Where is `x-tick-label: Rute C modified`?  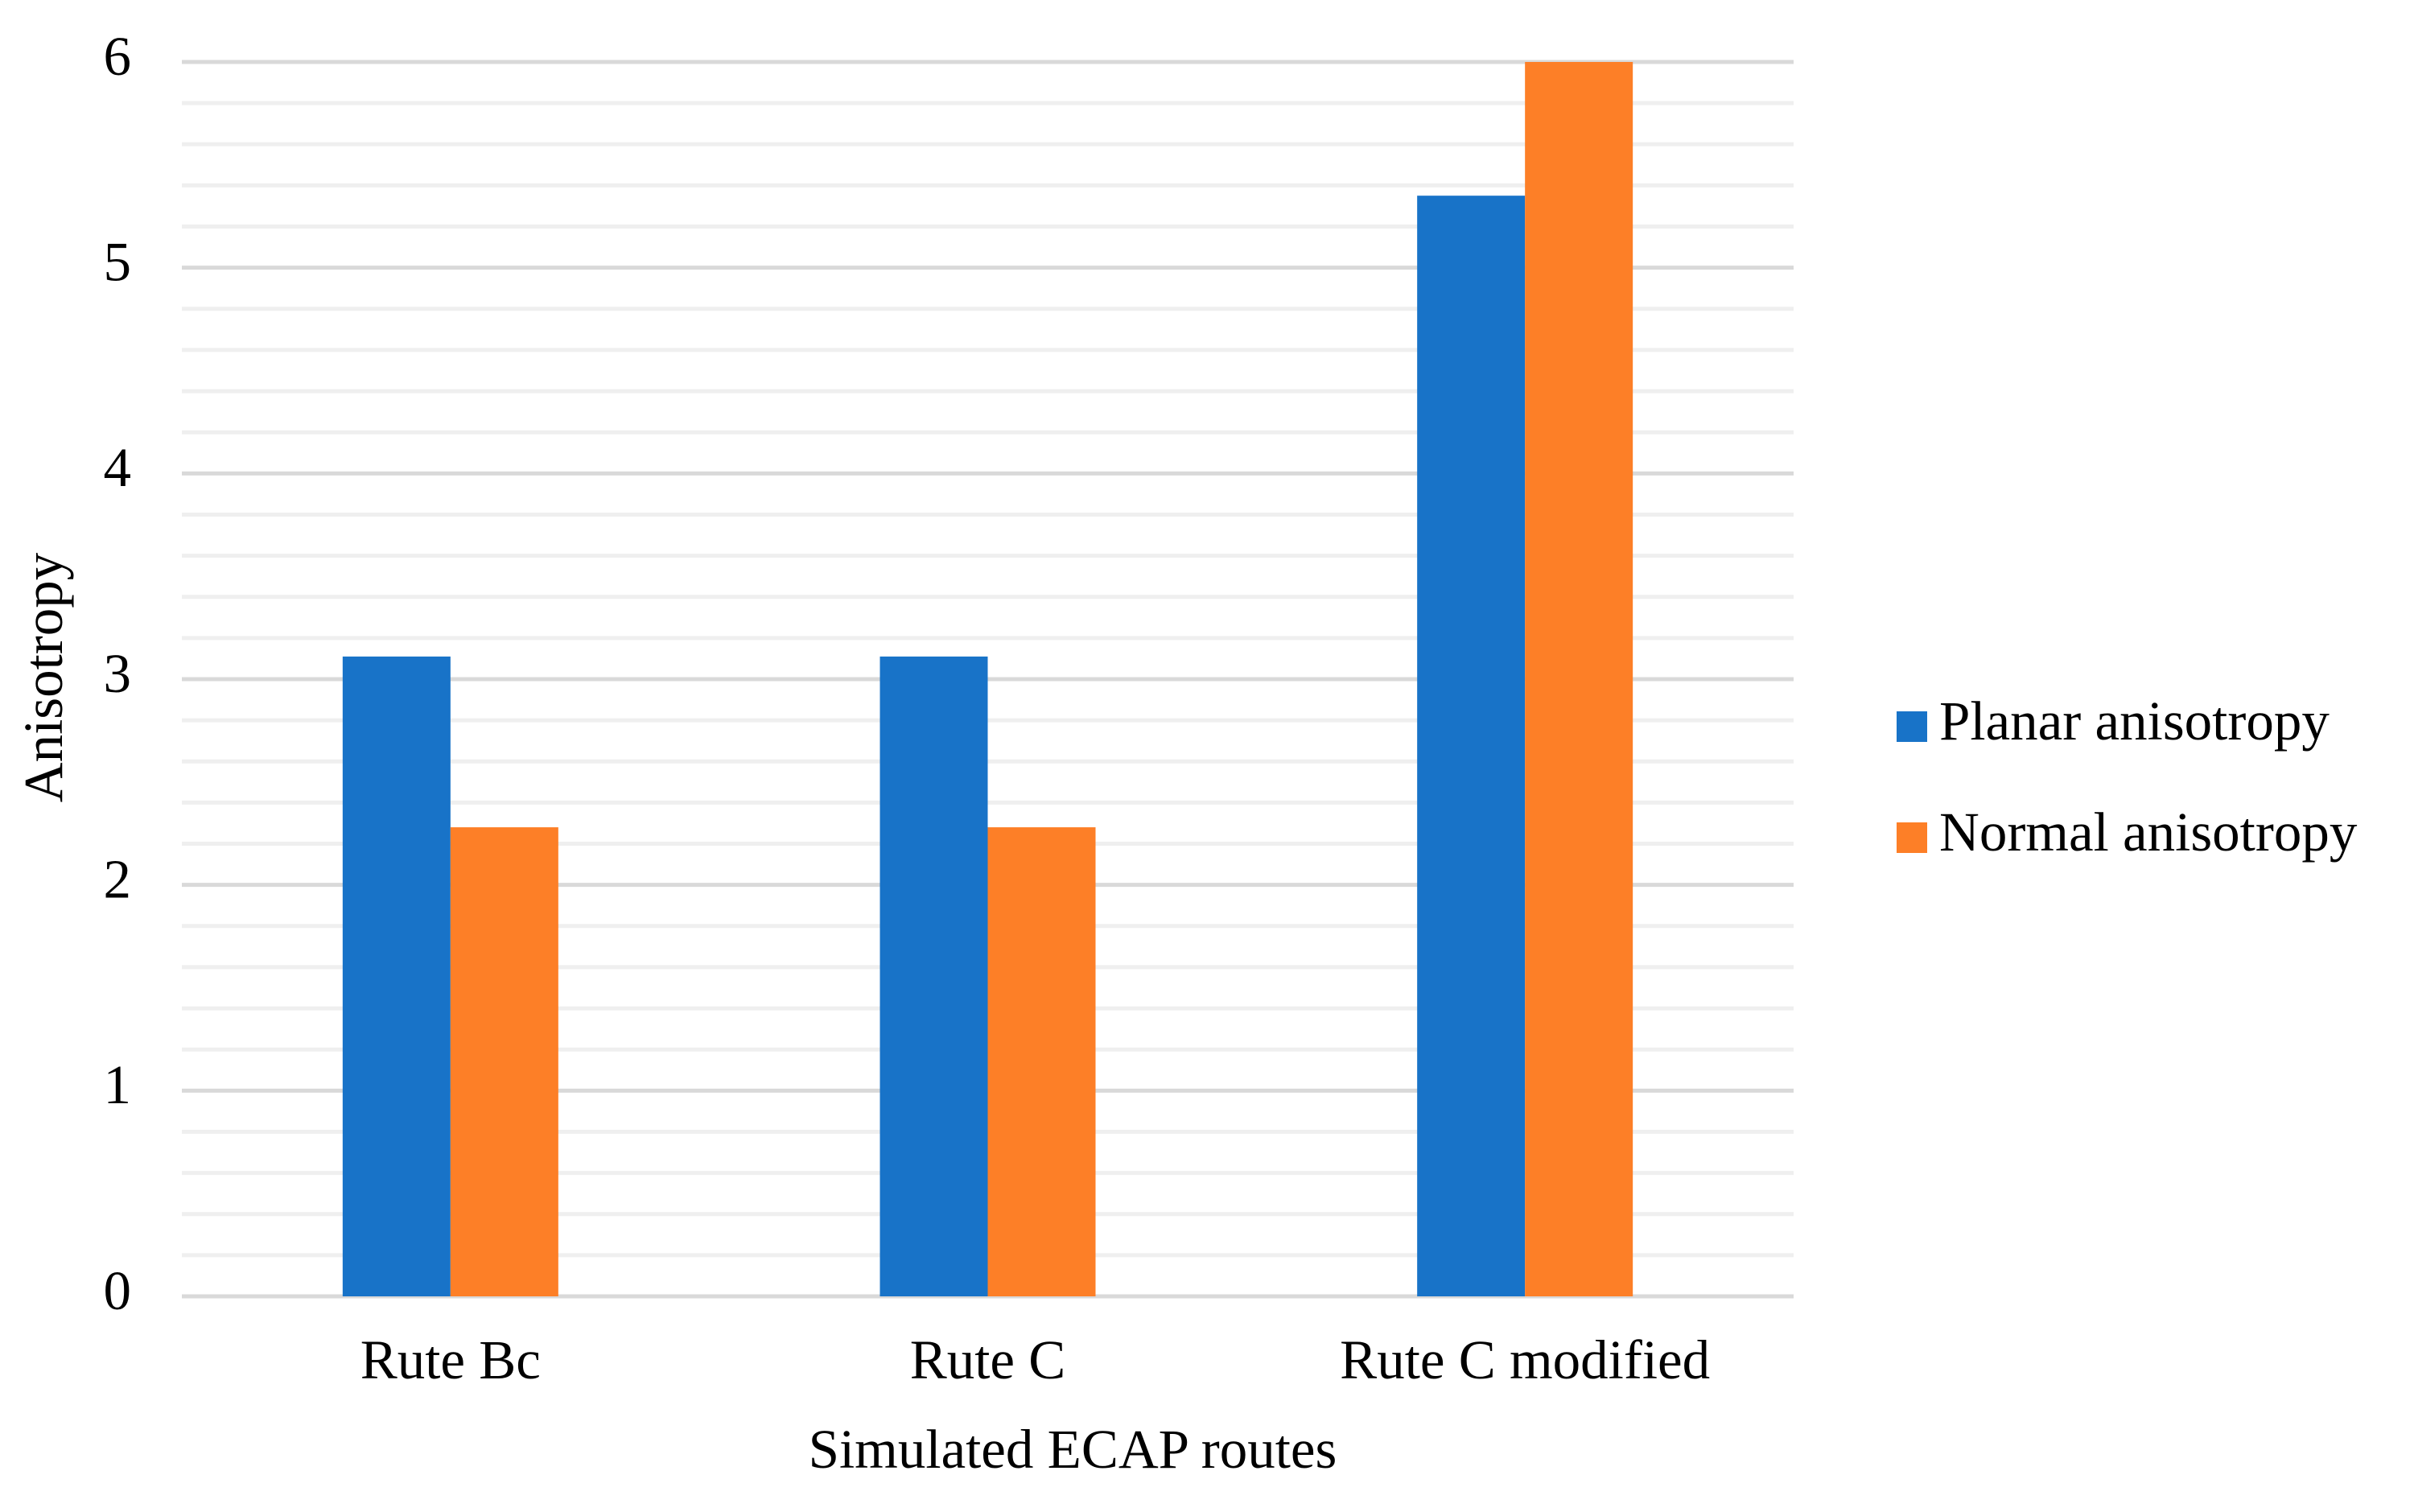
x-tick-label: Rute C modified is located at coordinates (1525, 1359).